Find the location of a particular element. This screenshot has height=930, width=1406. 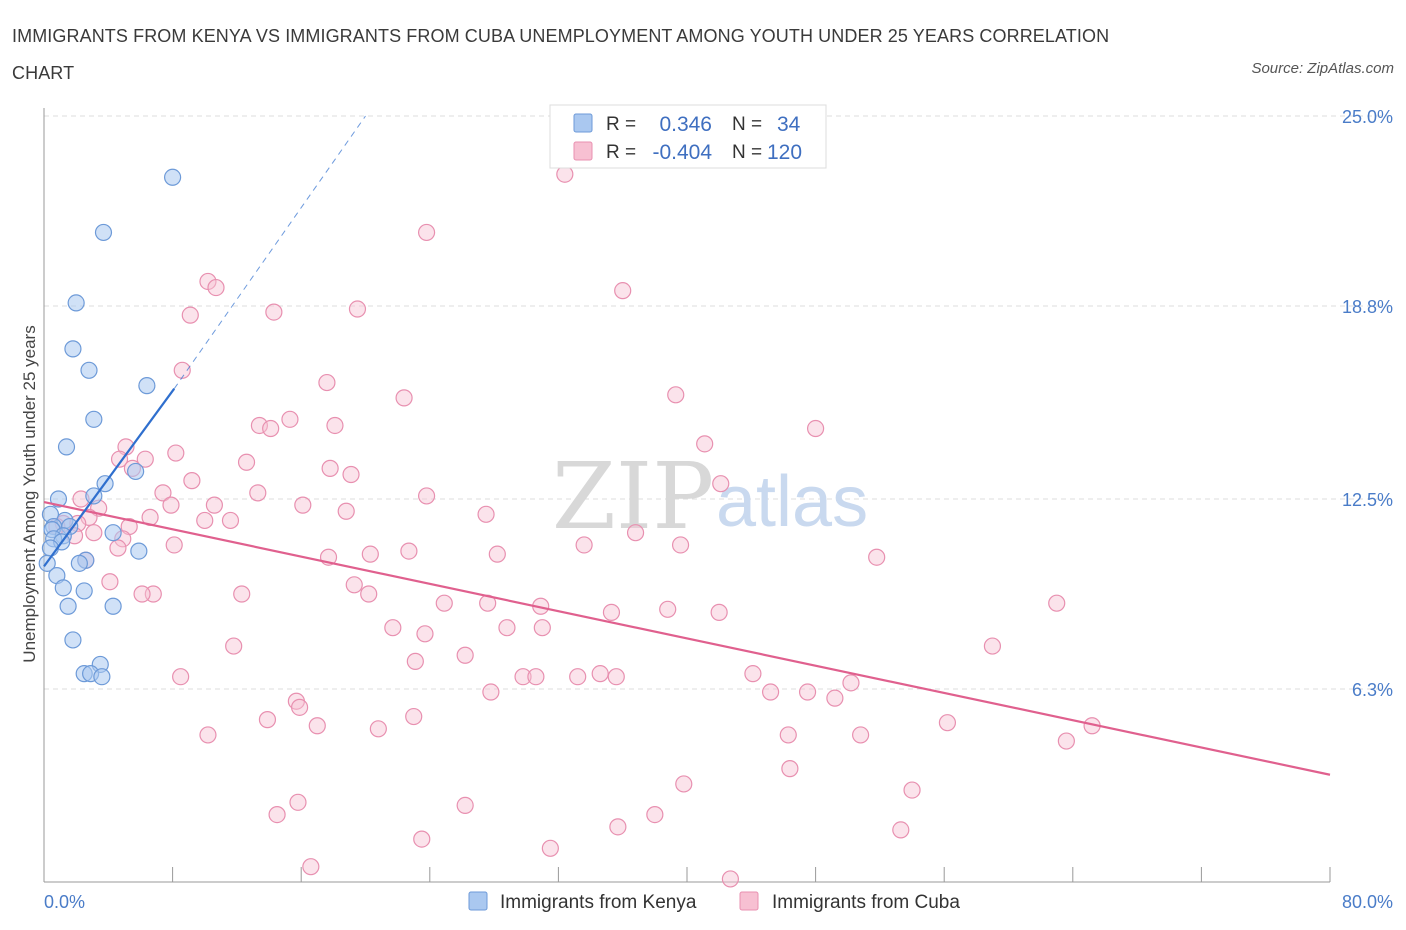

legend-kenya-n-label: N = is located at coordinates (747, 124).